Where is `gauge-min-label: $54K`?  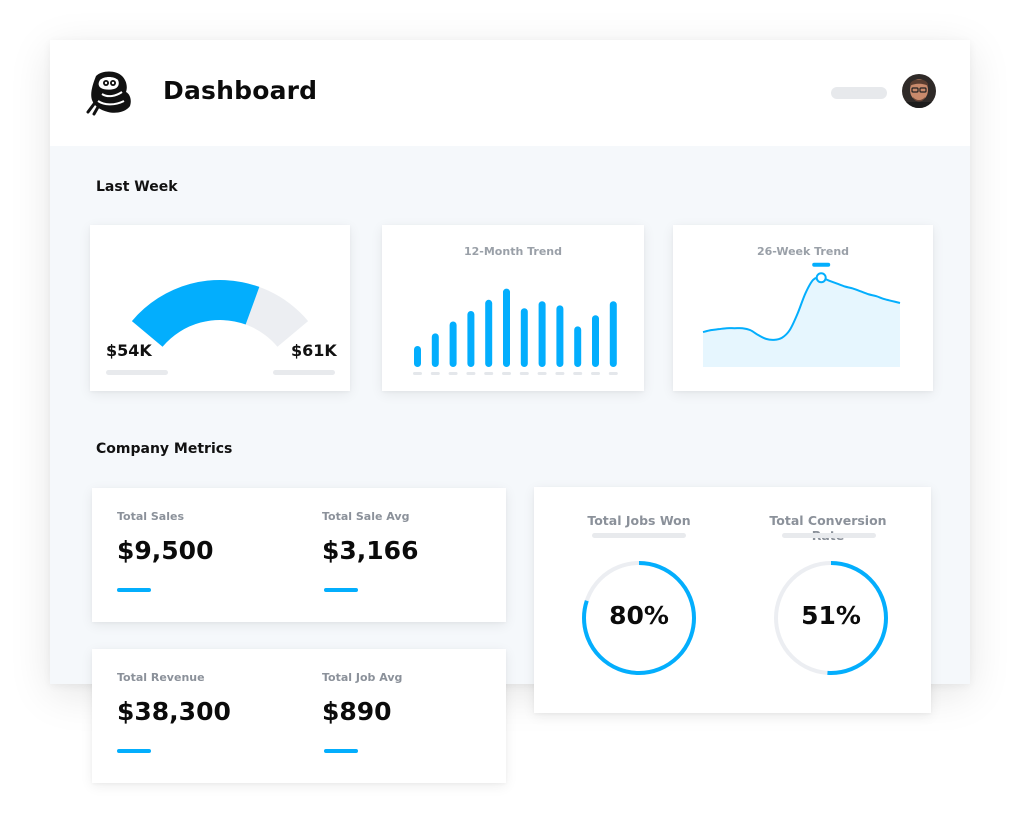
gauge-min-label: $54K is located at coordinates (129, 350).